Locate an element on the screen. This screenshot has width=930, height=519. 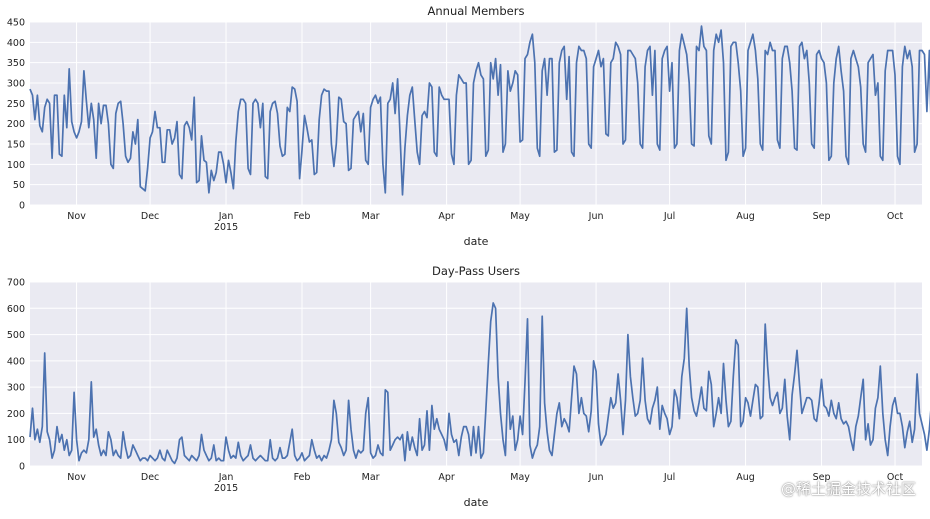
watermark: @稀土掘金技术社区 is located at coordinates (848, 489).